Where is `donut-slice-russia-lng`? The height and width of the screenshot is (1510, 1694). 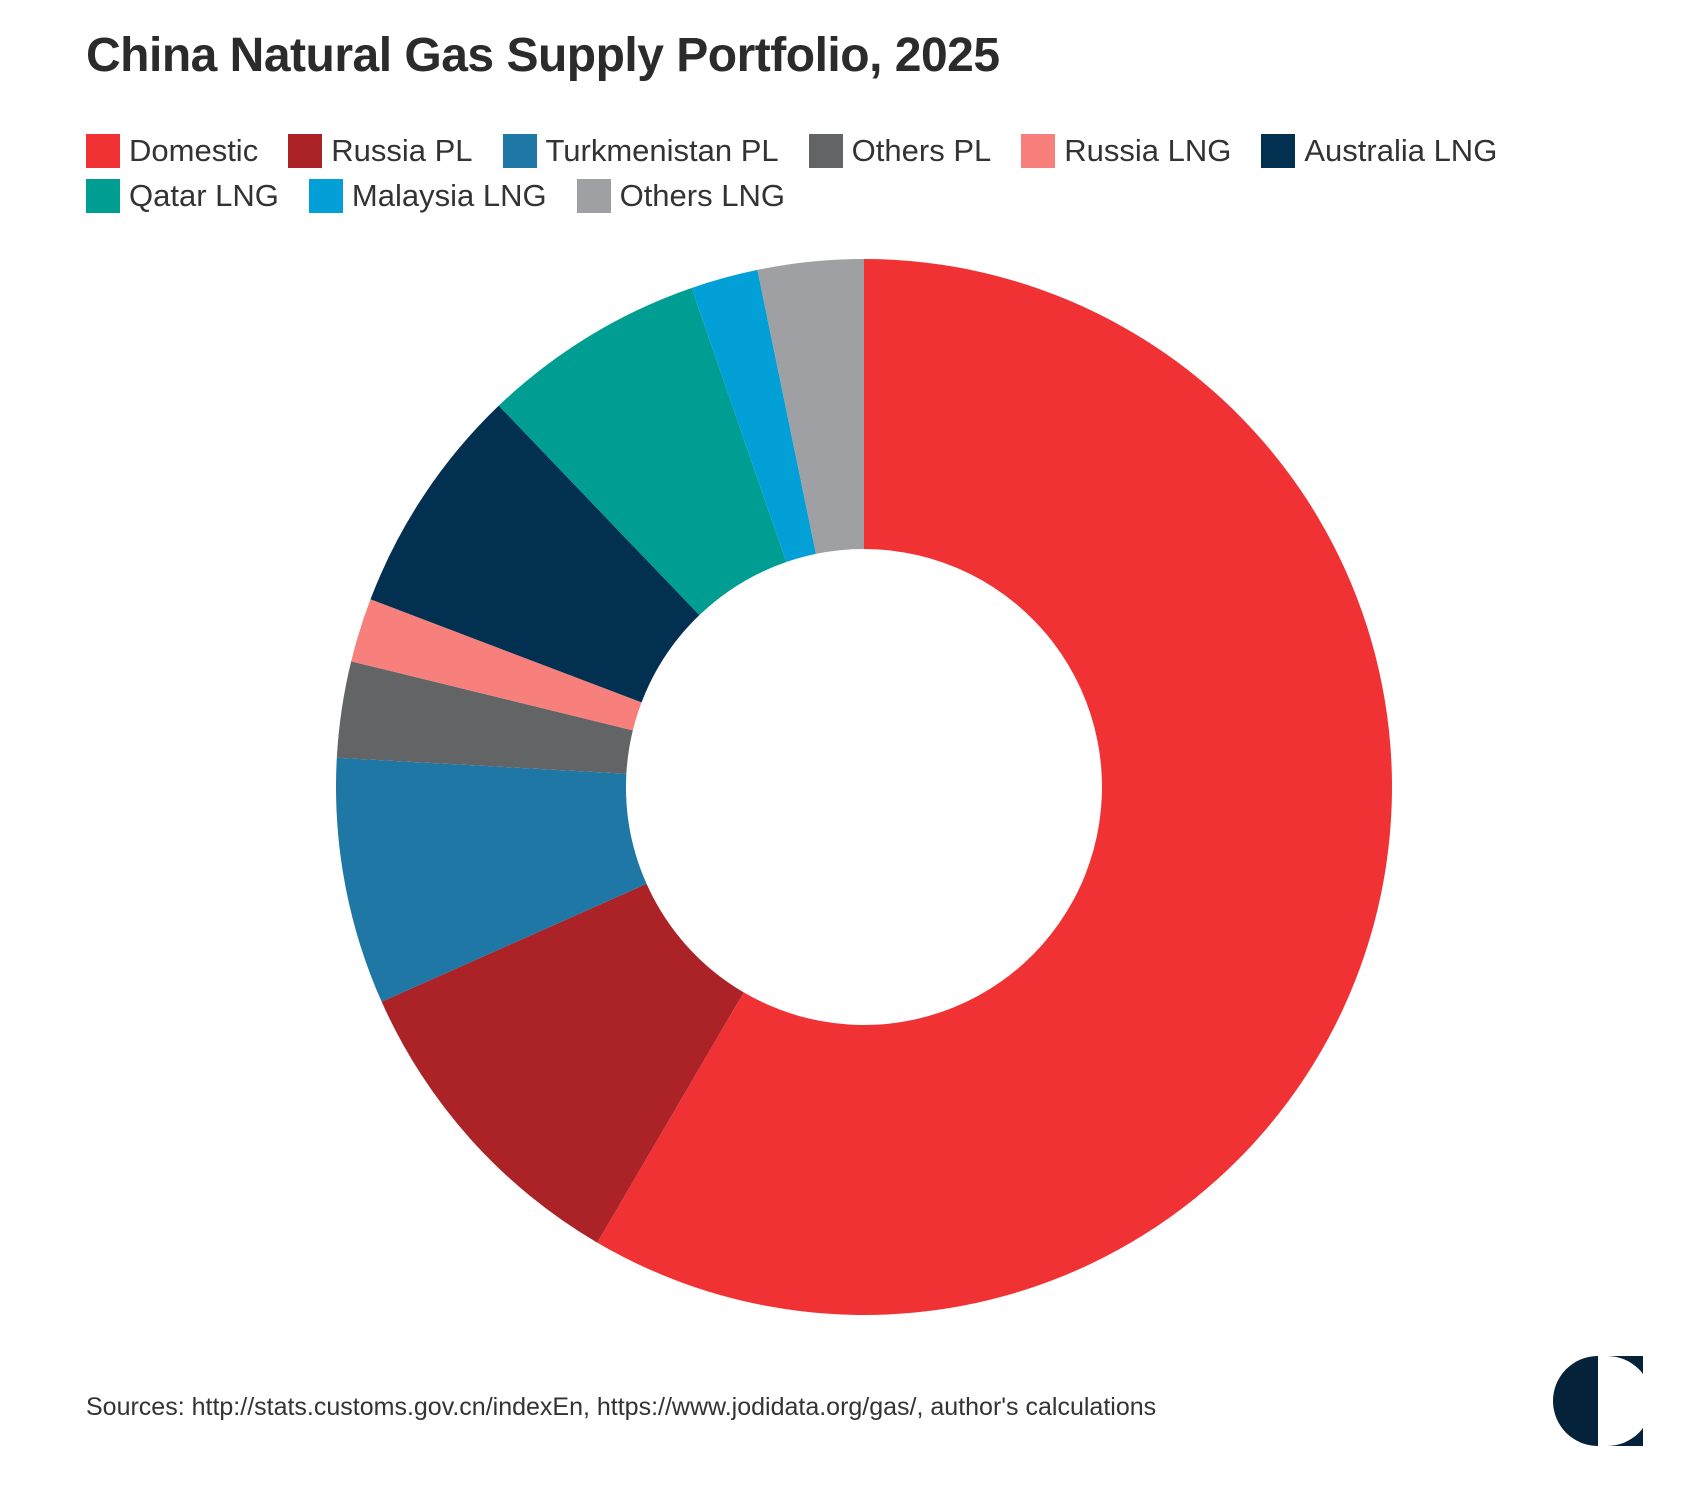 donut-slice-russia-lng is located at coordinates (496, 665).